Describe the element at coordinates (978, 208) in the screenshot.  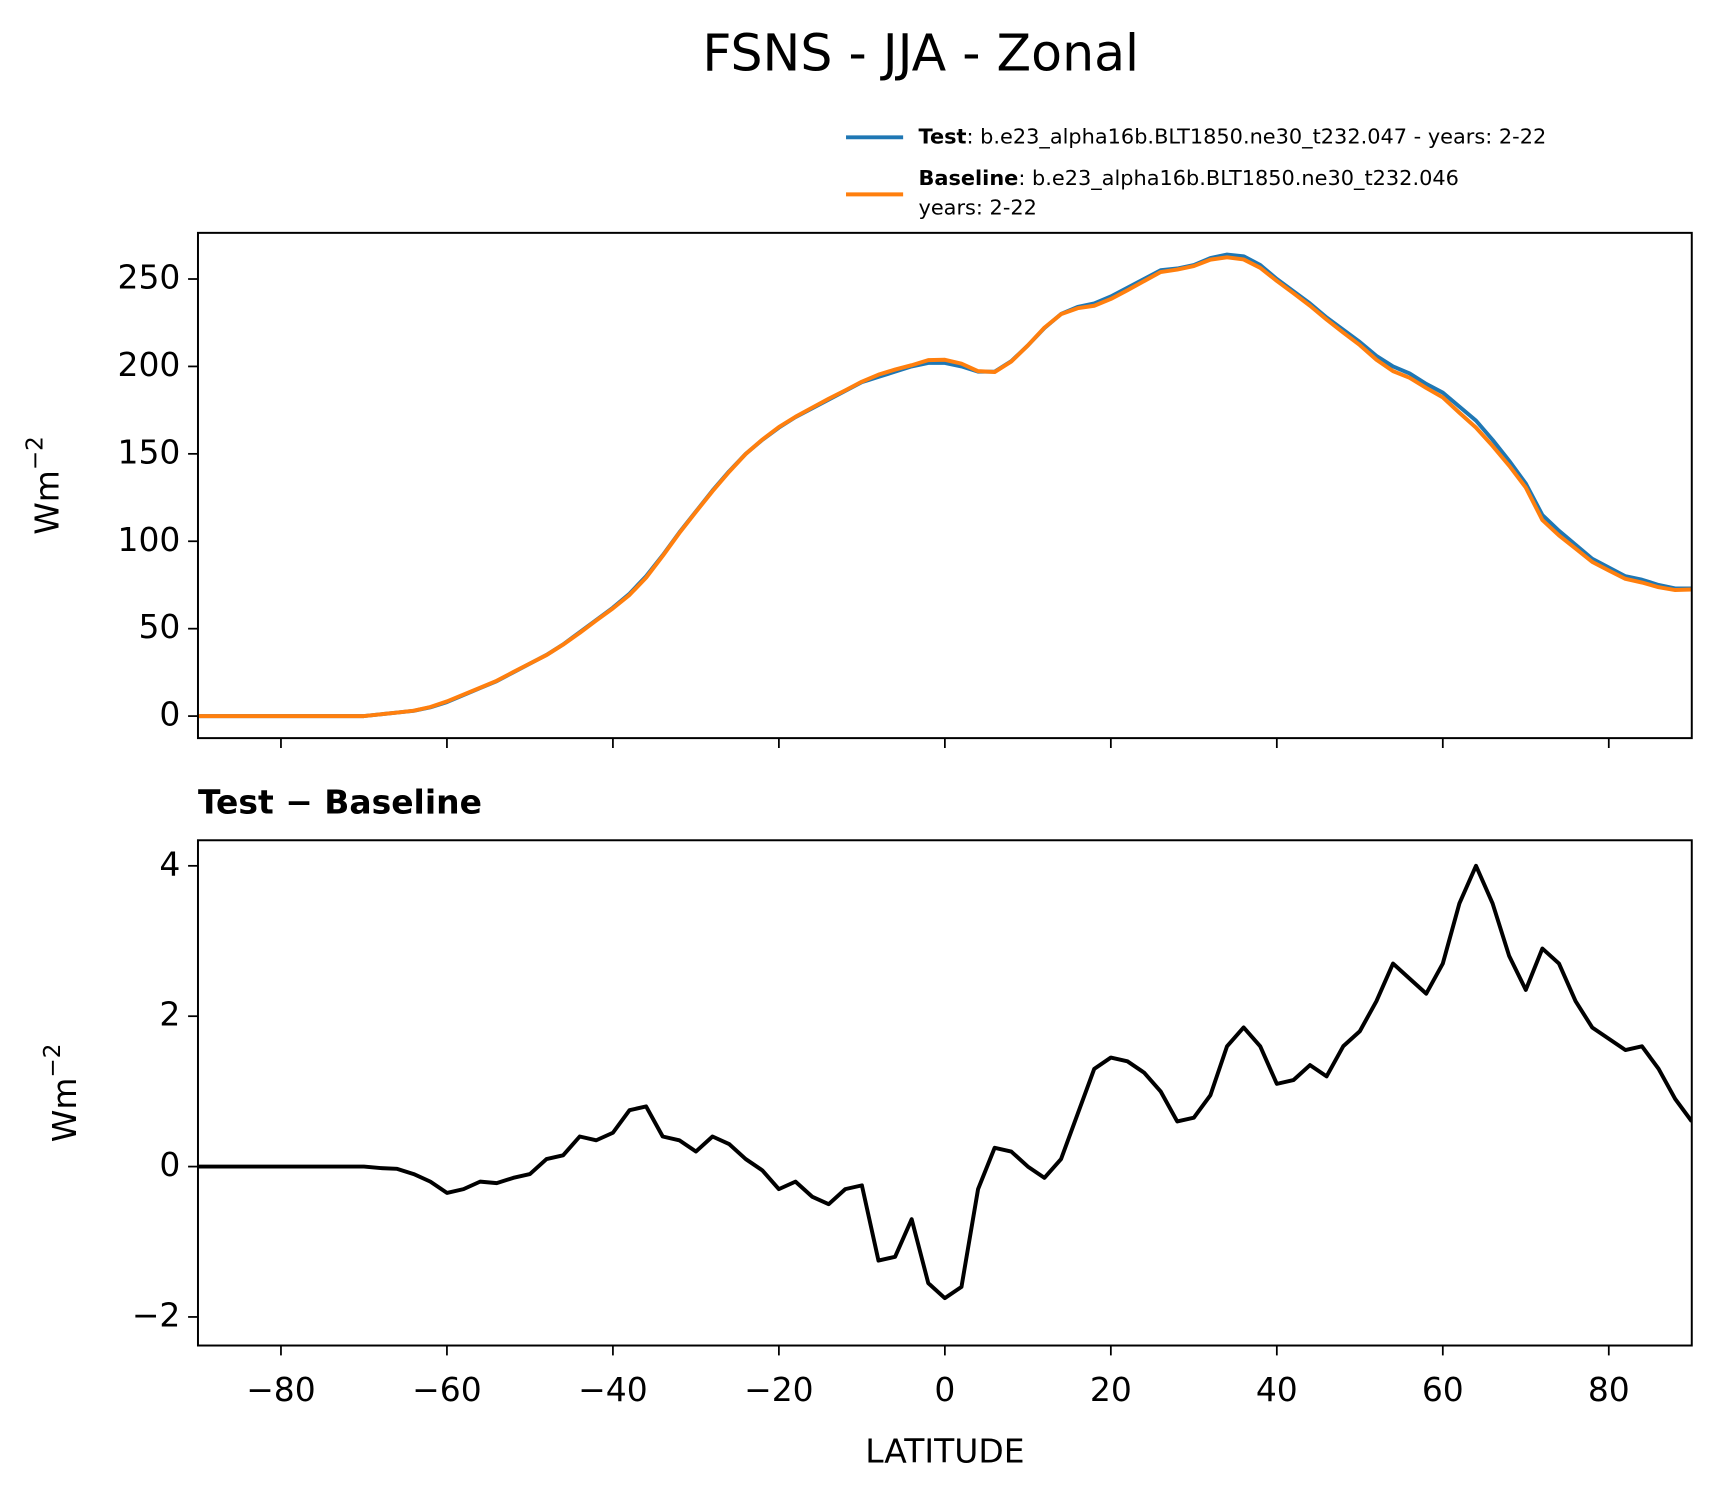
I see `legend-detail-line: years: 2-22` at that location.